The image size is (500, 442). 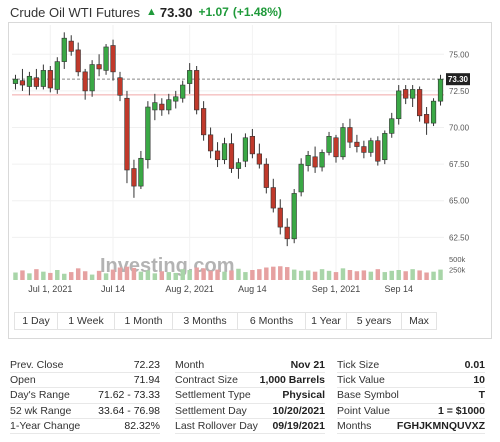 What do you see at coordinates (146, 380) in the screenshot?
I see `stat-value: 71.94` at bounding box center [146, 380].